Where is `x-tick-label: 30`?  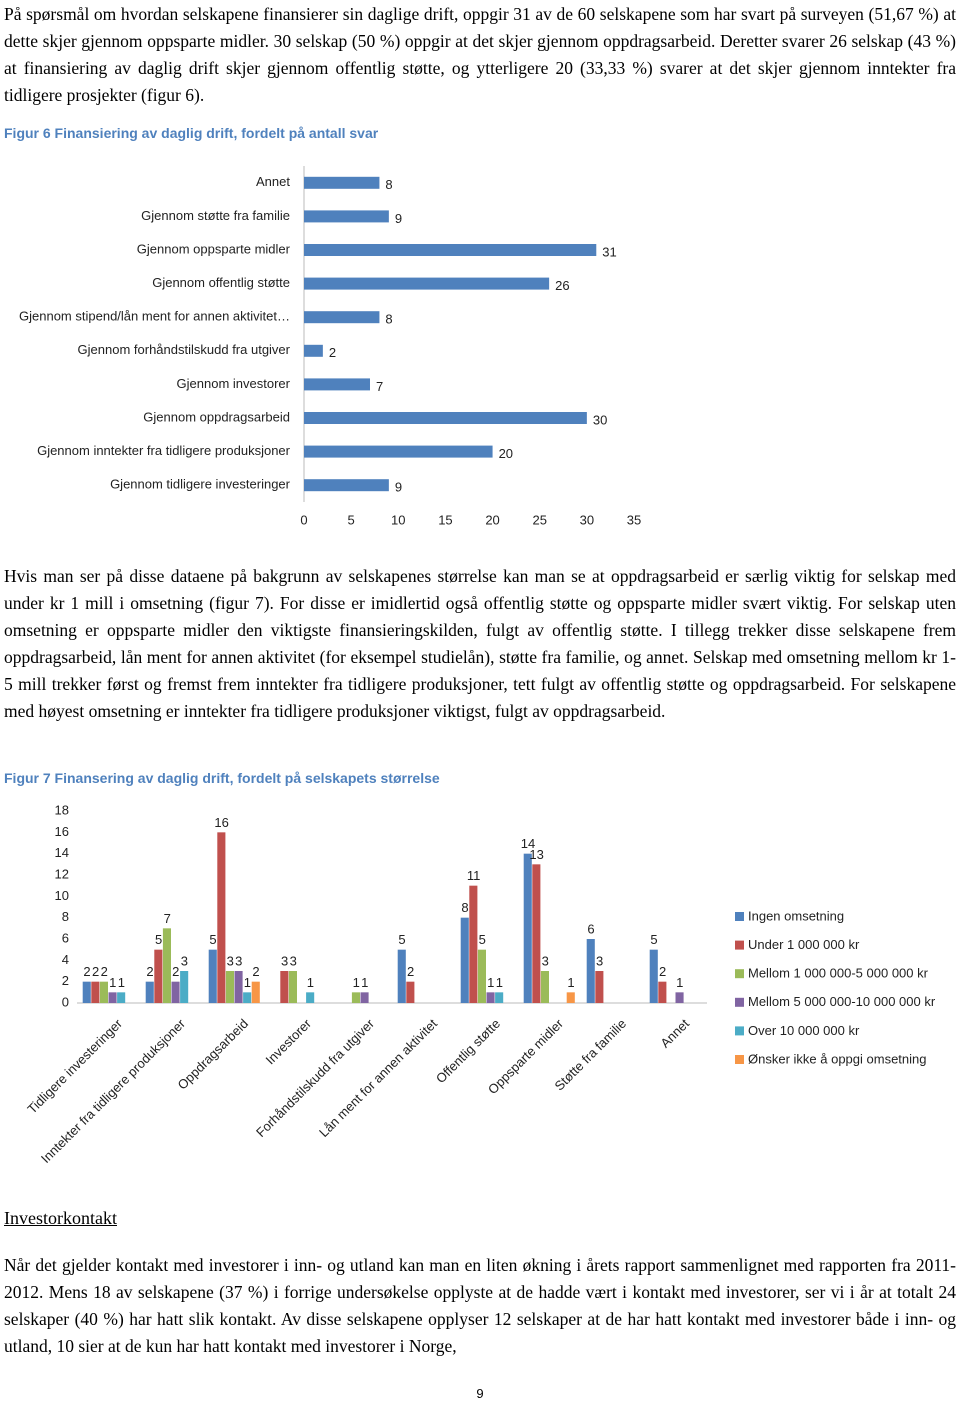 x-tick-label: 30 is located at coordinates (587, 519).